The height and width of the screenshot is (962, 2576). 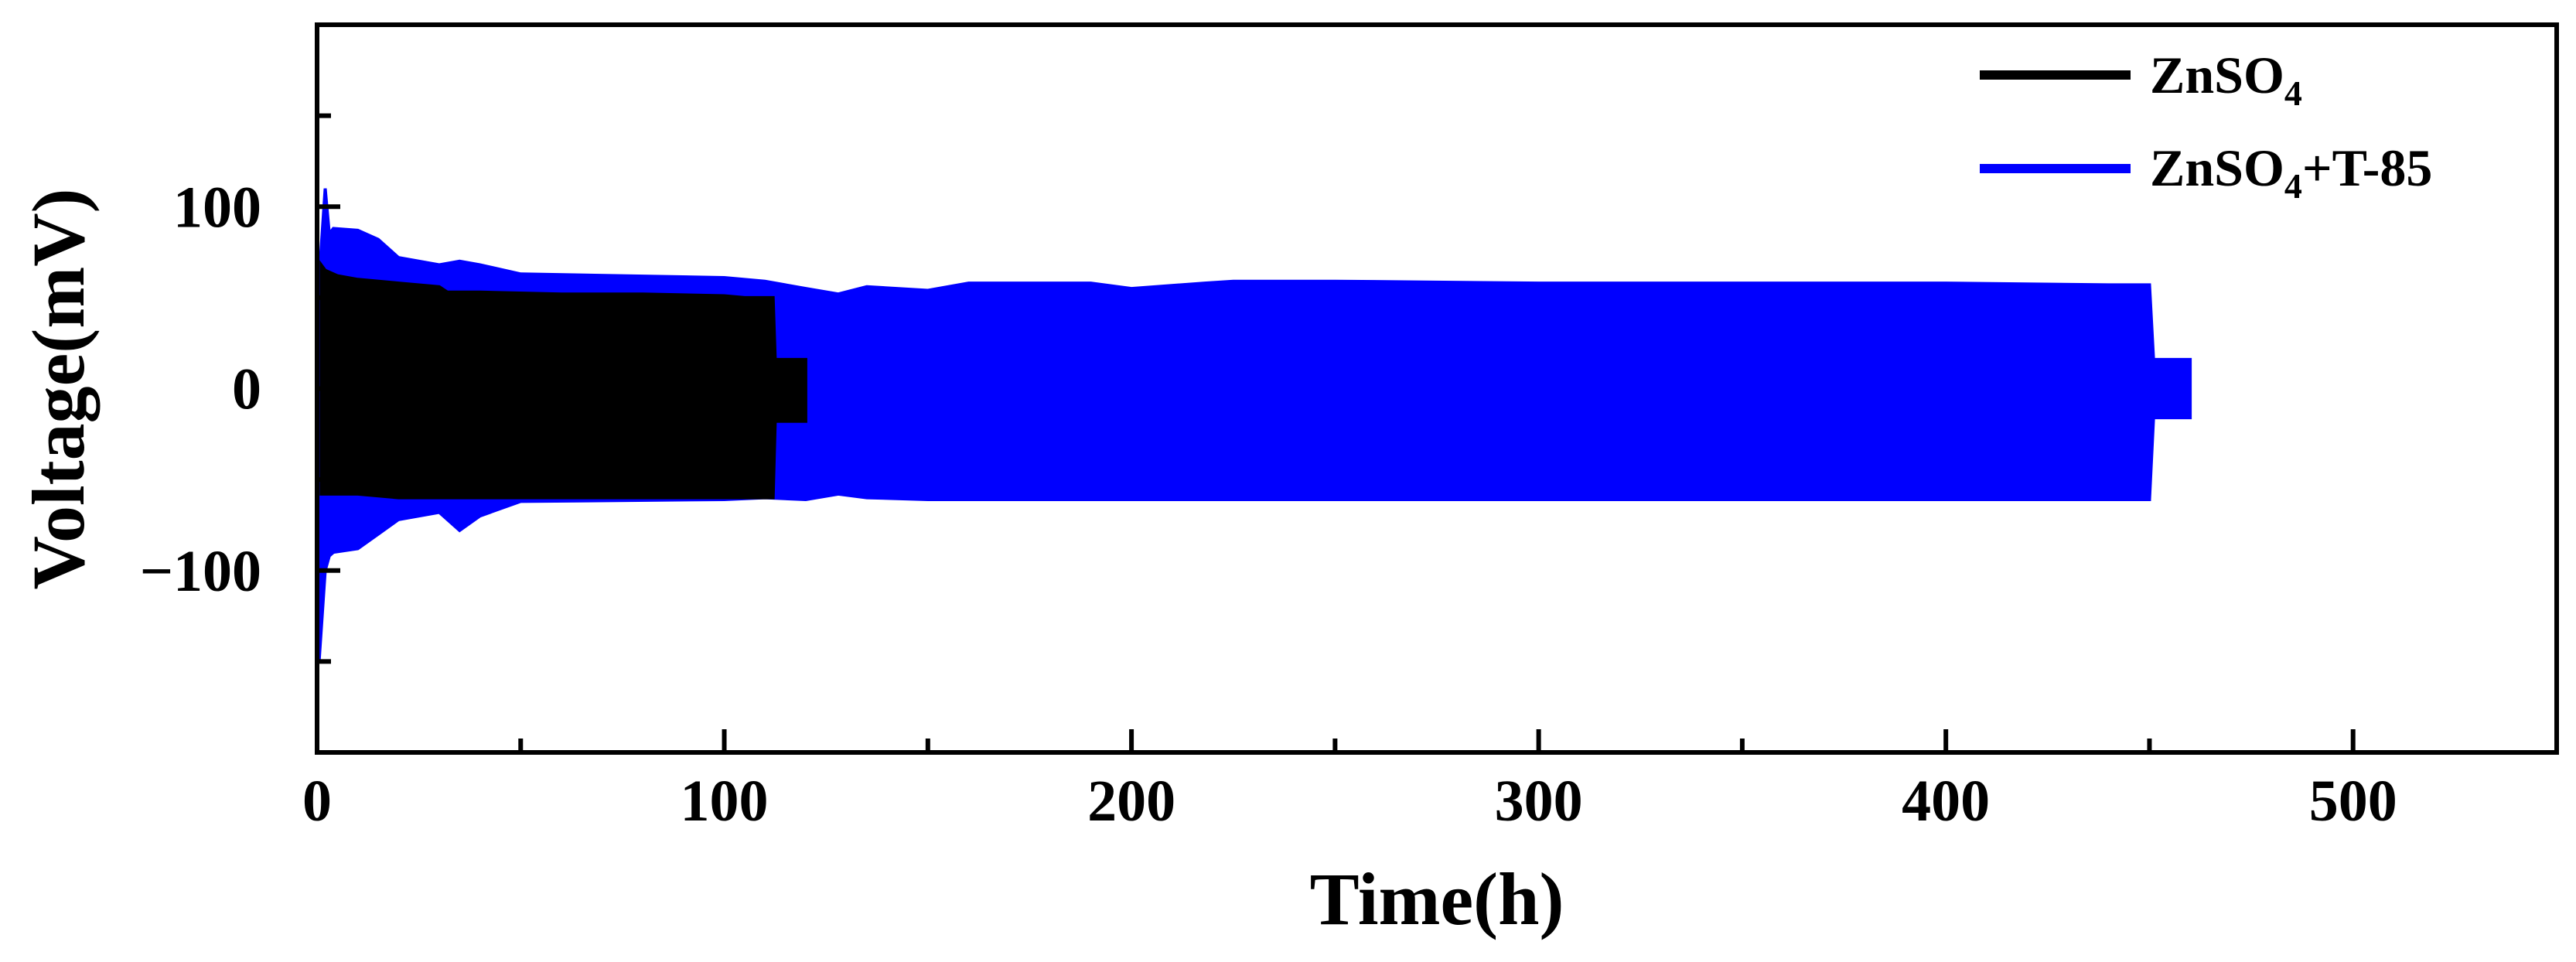 I want to click on y-tick-label: −100, so click(x=200, y=572).